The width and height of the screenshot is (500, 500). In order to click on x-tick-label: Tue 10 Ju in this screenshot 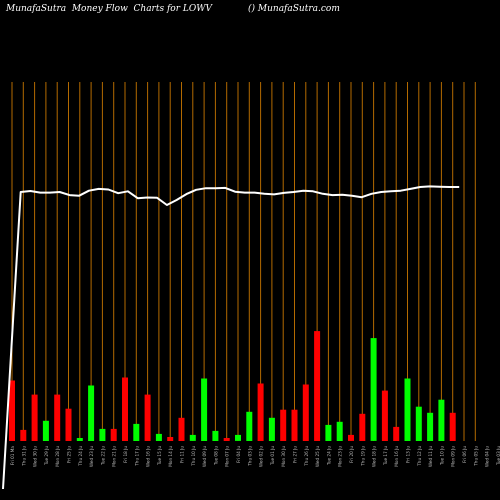, I will do `click(441, 456)`.